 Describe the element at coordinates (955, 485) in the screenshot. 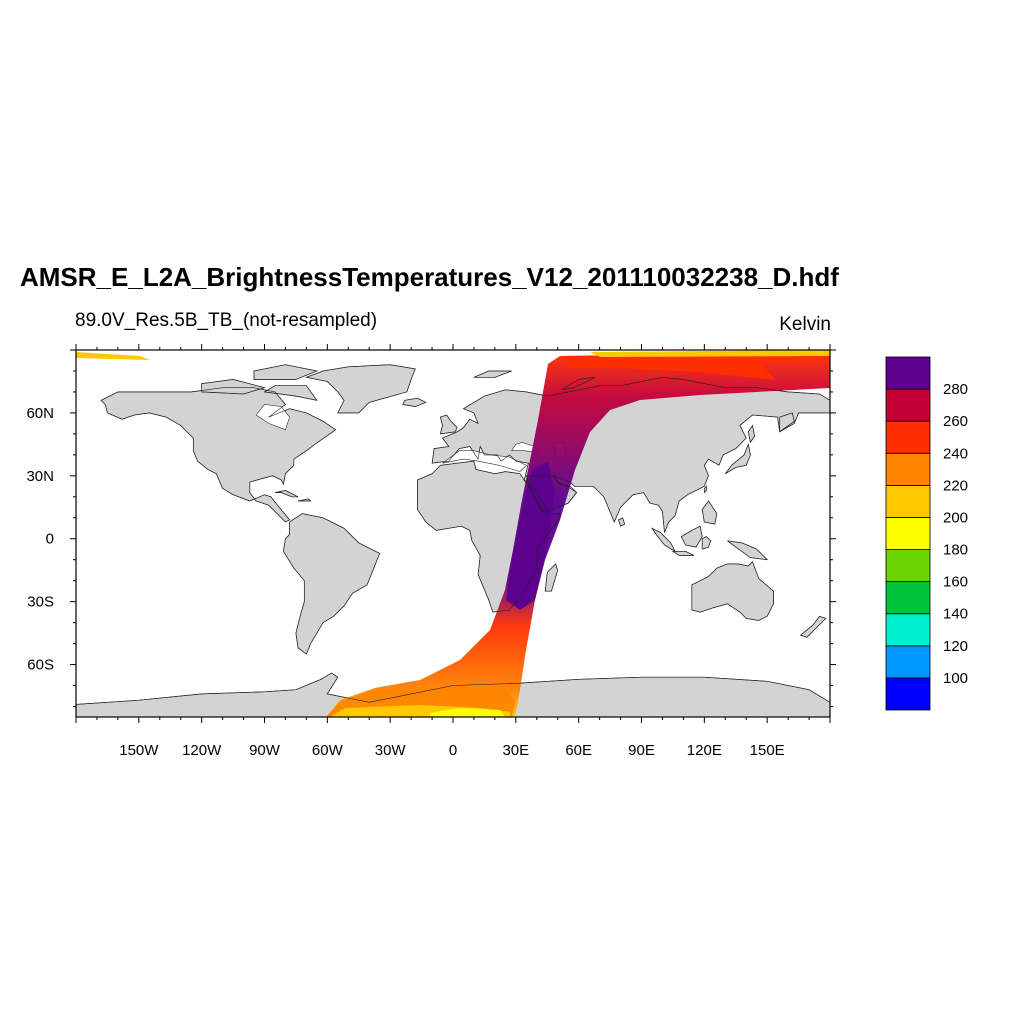

I see `colorbar-label: 220` at that location.